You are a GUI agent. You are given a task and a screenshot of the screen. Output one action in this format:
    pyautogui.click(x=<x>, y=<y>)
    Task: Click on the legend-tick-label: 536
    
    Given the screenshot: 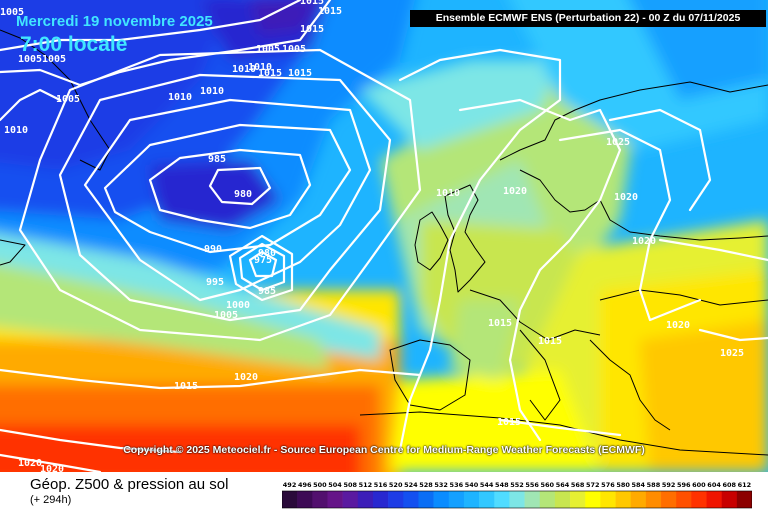 What is the action you would take?
    pyautogui.click(x=457, y=485)
    